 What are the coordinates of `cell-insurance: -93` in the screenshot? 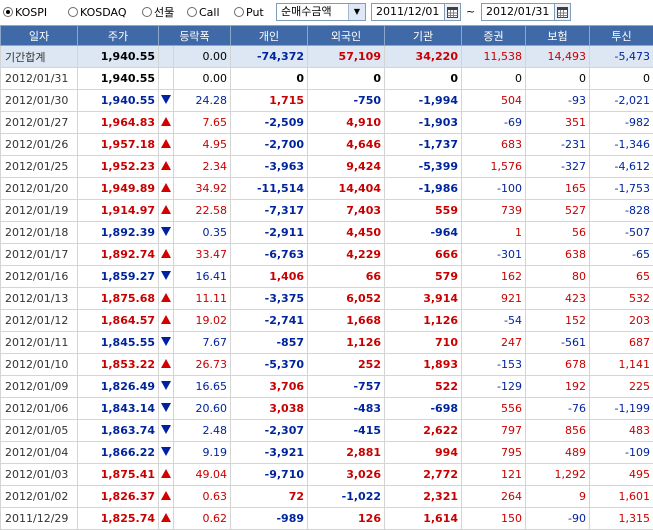 It's located at (558, 101).